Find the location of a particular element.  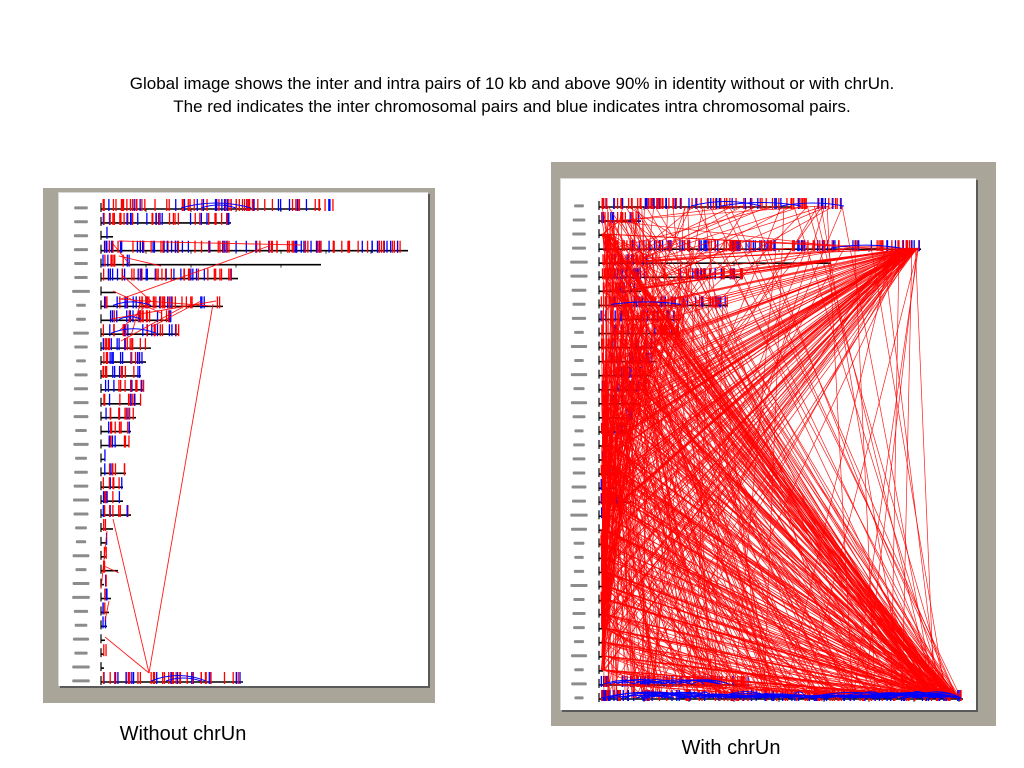

caption-without-chrun: Without chrUn is located at coordinates (183, 734).